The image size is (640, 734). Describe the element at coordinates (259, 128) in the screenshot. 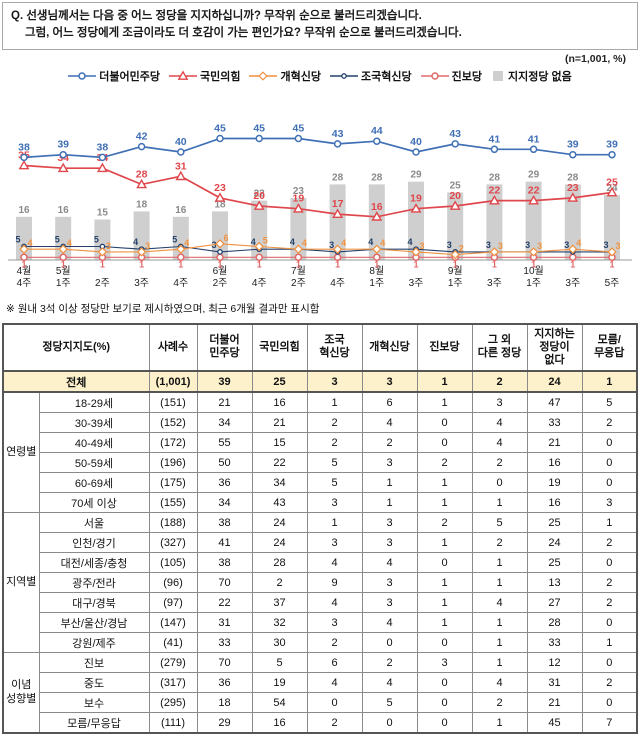

I see `svg-text: 45` at that location.